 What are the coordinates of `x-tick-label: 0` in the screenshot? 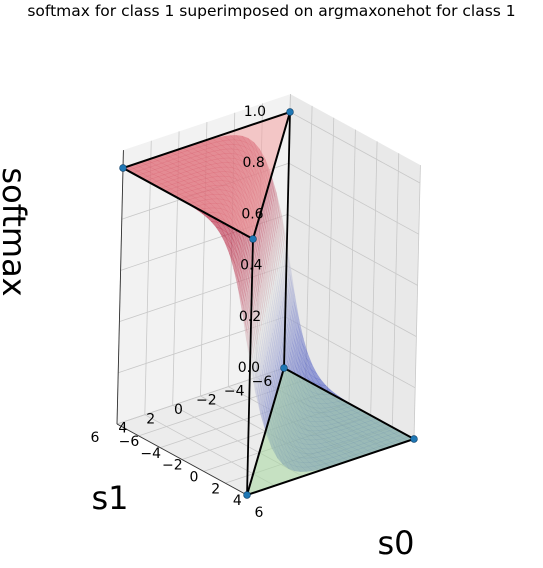 It's located at (194, 478).